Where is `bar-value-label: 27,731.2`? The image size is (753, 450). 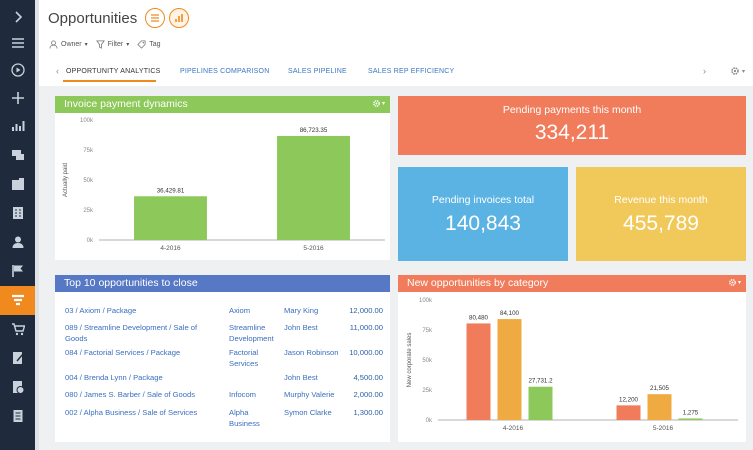
bar-value-label: 27,731.2 is located at coordinates (540, 381).